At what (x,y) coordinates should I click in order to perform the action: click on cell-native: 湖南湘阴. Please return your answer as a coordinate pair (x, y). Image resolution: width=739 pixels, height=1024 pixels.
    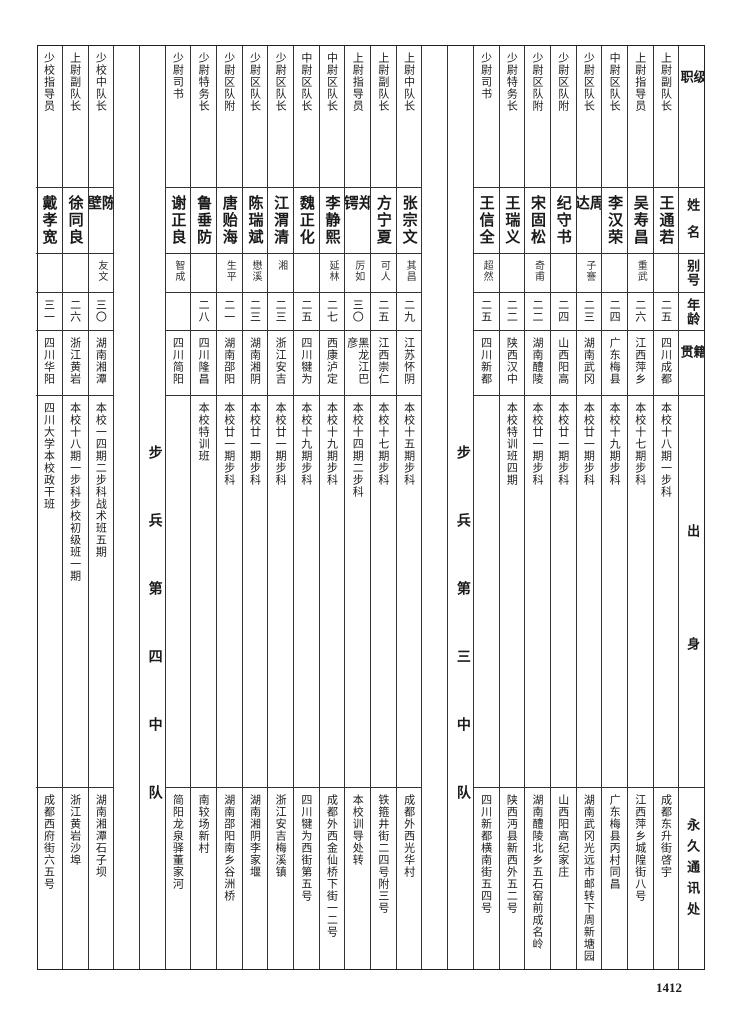
    Looking at the image, I should click on (255, 363).